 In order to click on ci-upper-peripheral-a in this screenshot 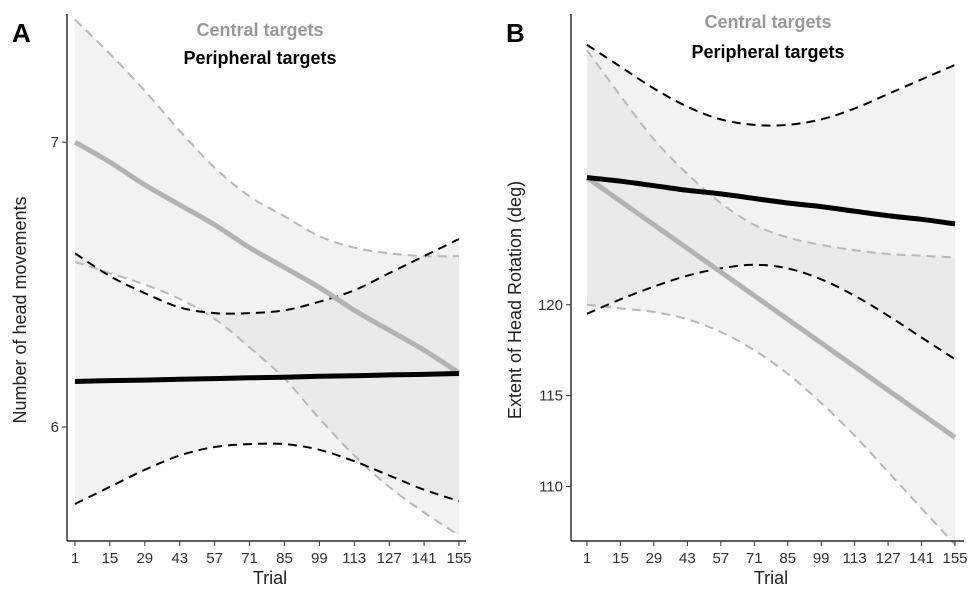, I will do `click(267, 276)`.